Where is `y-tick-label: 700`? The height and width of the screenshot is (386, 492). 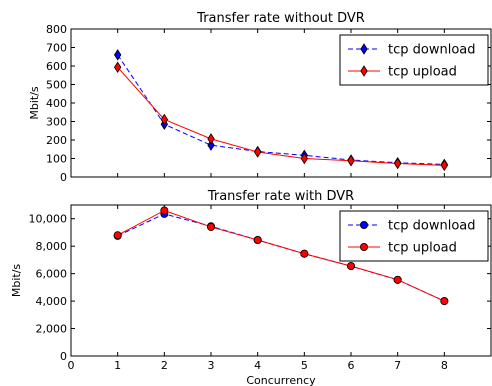
y-tick-label: 700 is located at coordinates (56, 48).